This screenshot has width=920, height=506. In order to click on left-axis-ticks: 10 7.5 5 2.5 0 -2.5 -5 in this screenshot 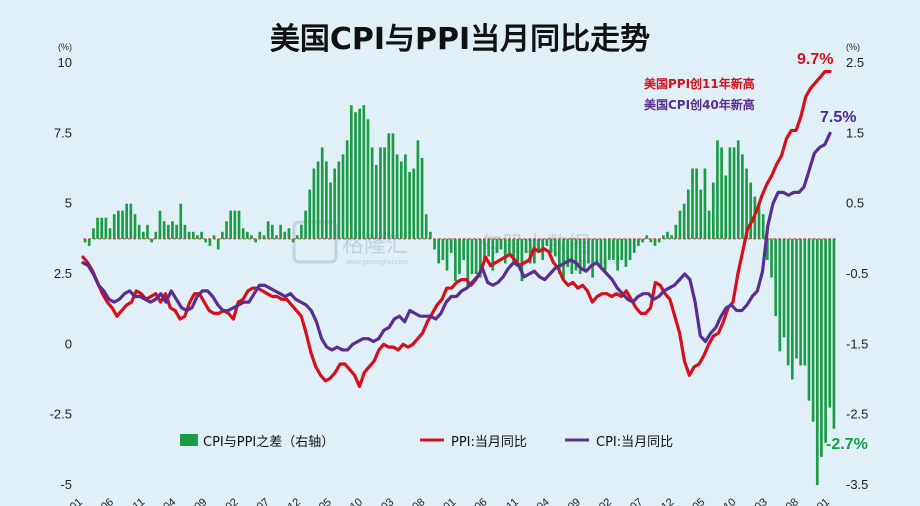, I will do `click(61, 273)`.